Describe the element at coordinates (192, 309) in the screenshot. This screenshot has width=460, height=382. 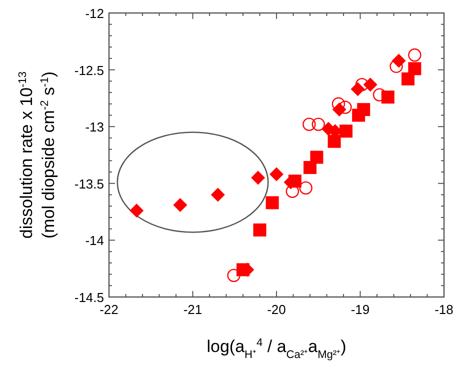
I see `x-tick-label: -21` at that location.